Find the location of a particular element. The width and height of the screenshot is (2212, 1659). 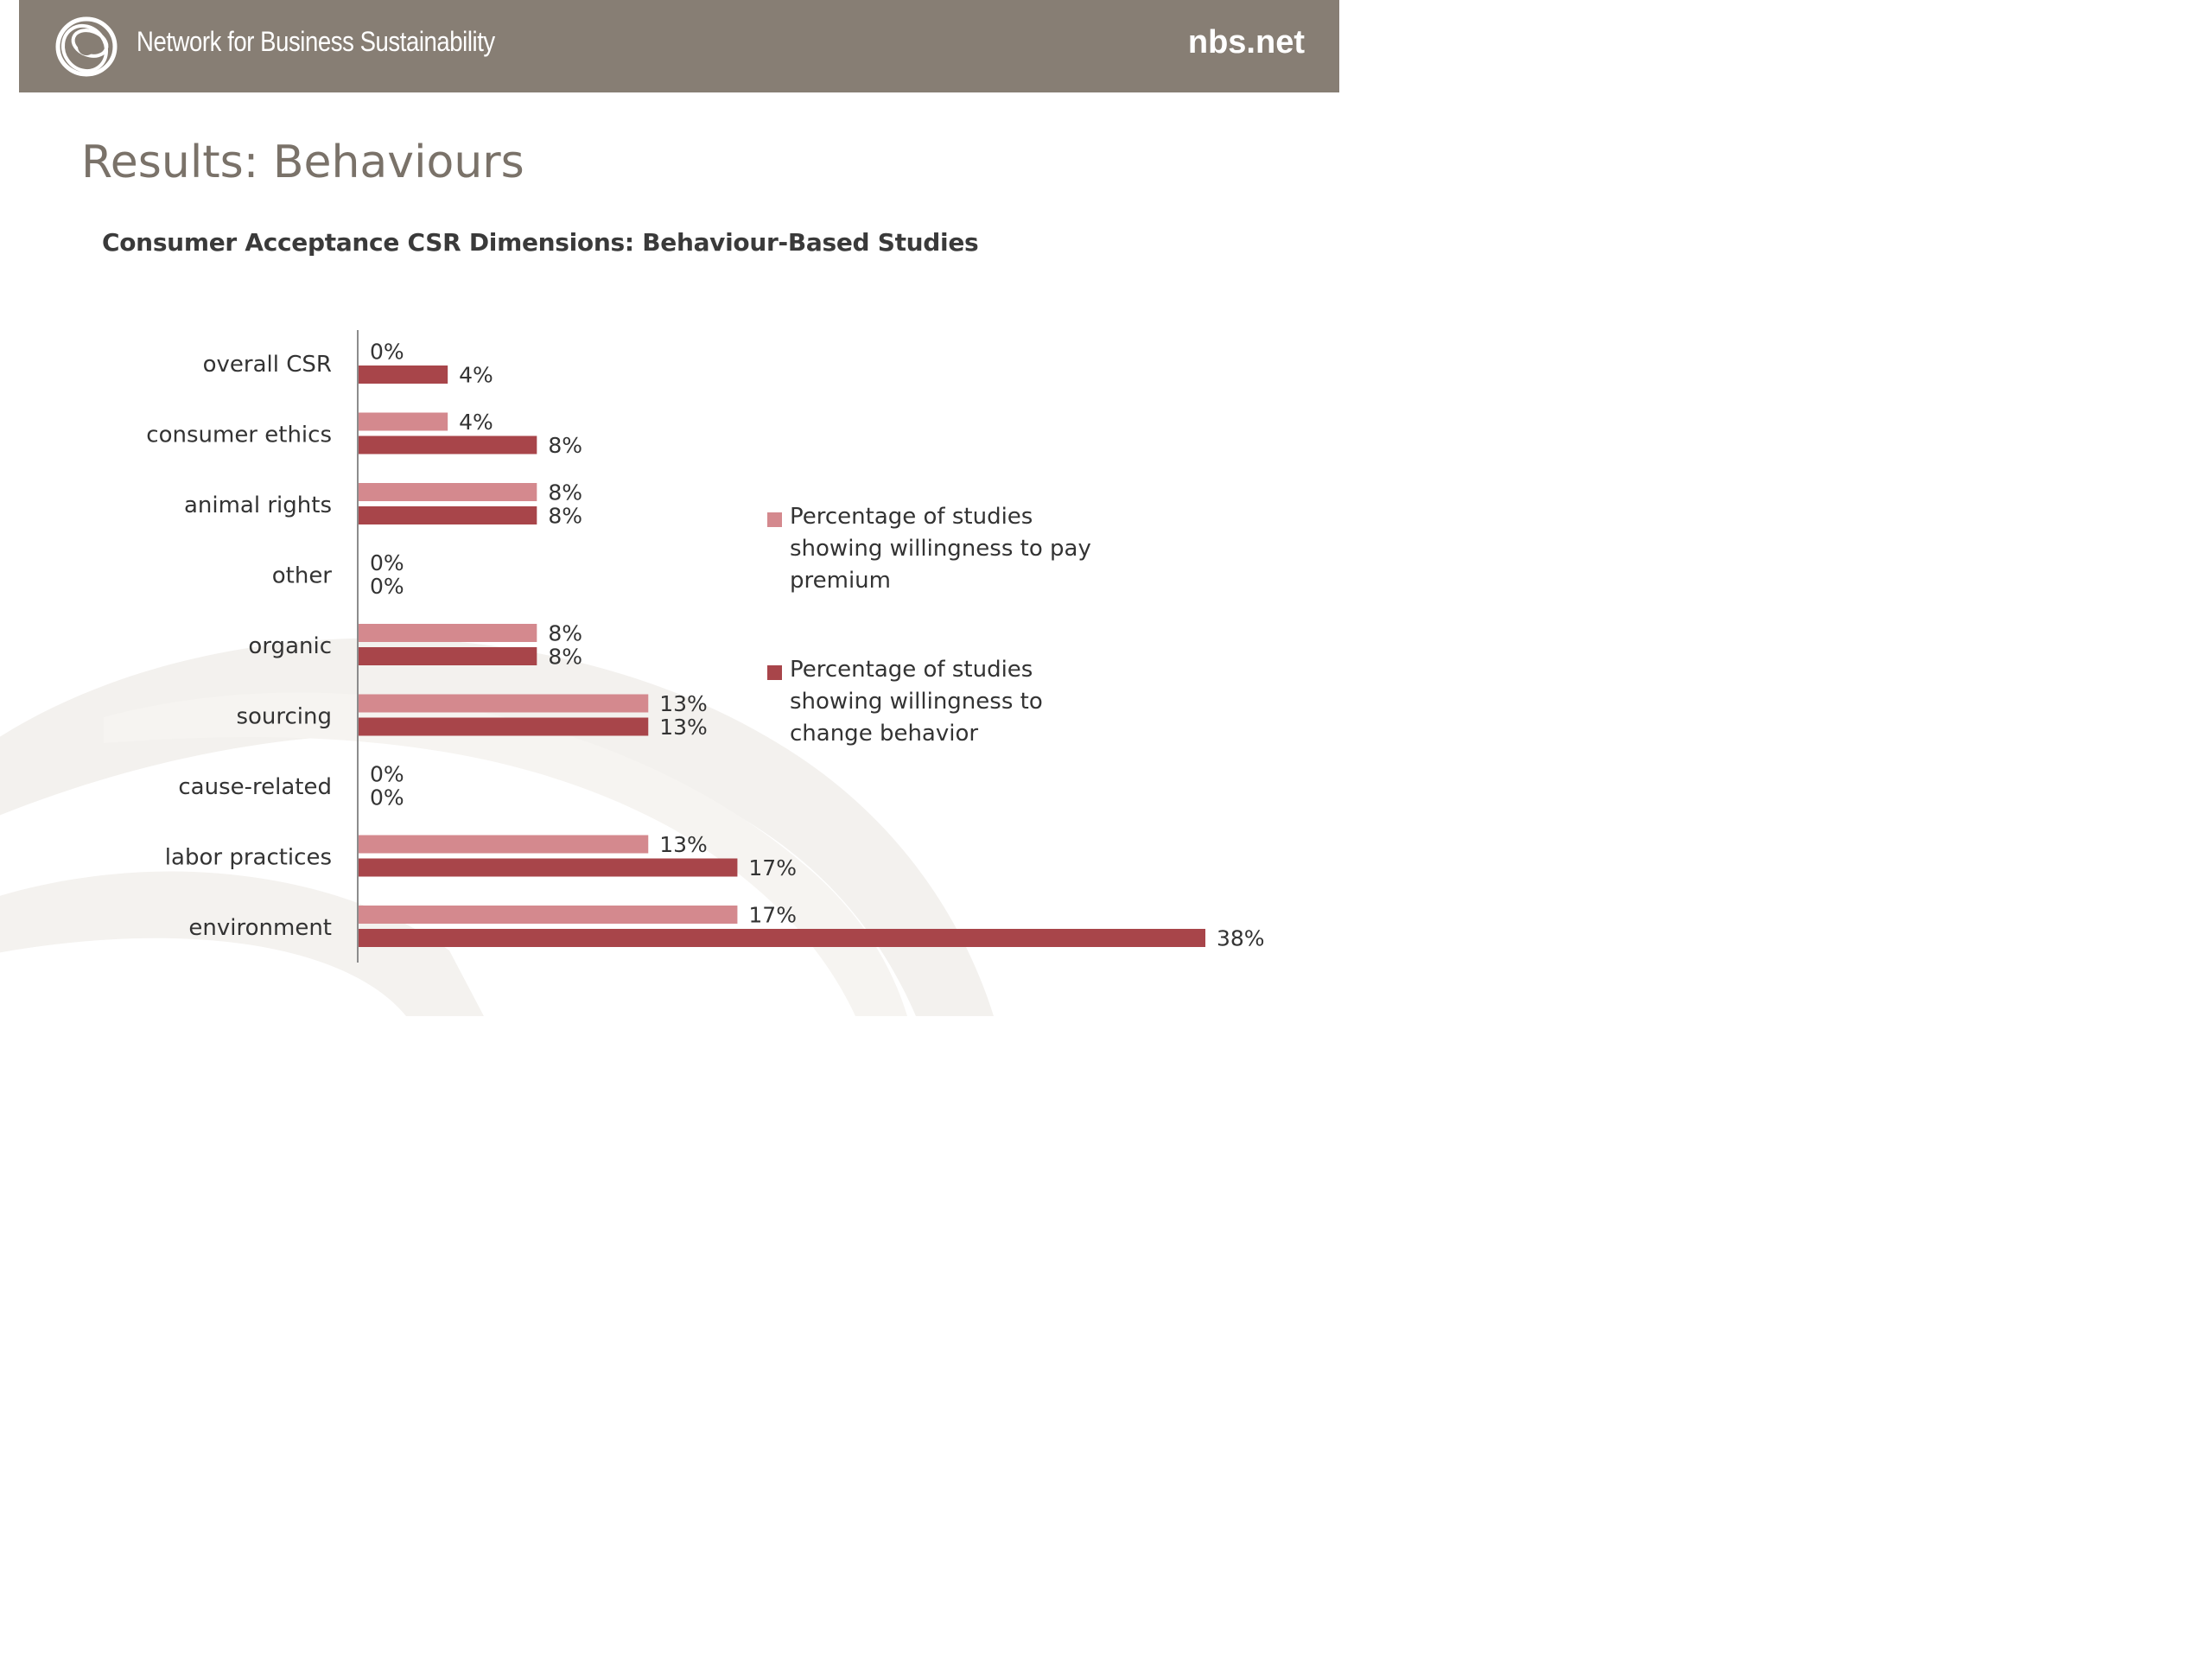

category-label-organic: organic is located at coordinates (290, 646).